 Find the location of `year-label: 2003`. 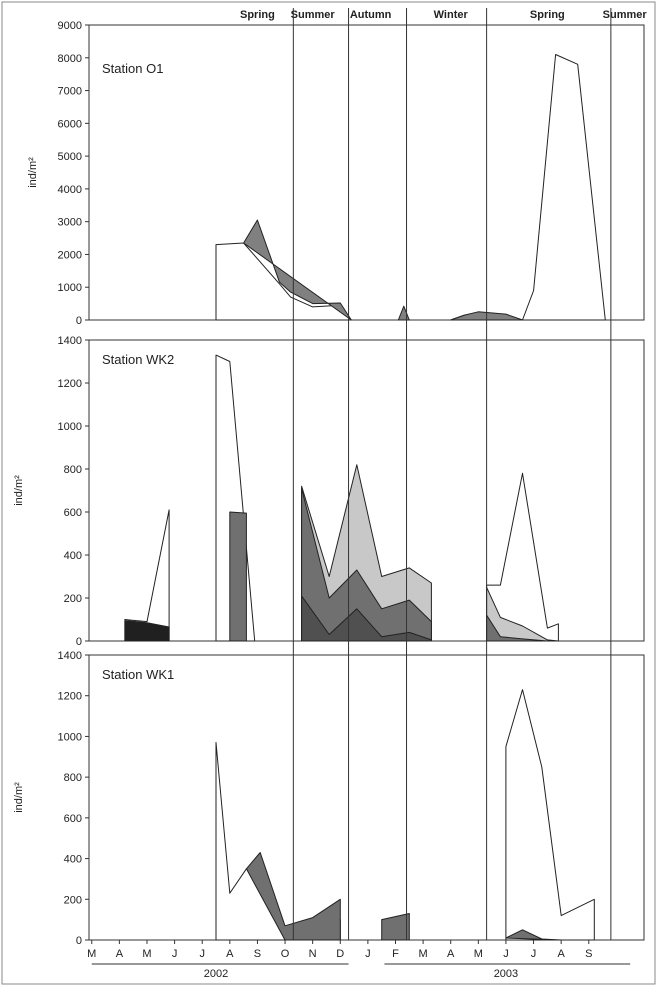

year-label: 2003 is located at coordinates (506, 974).